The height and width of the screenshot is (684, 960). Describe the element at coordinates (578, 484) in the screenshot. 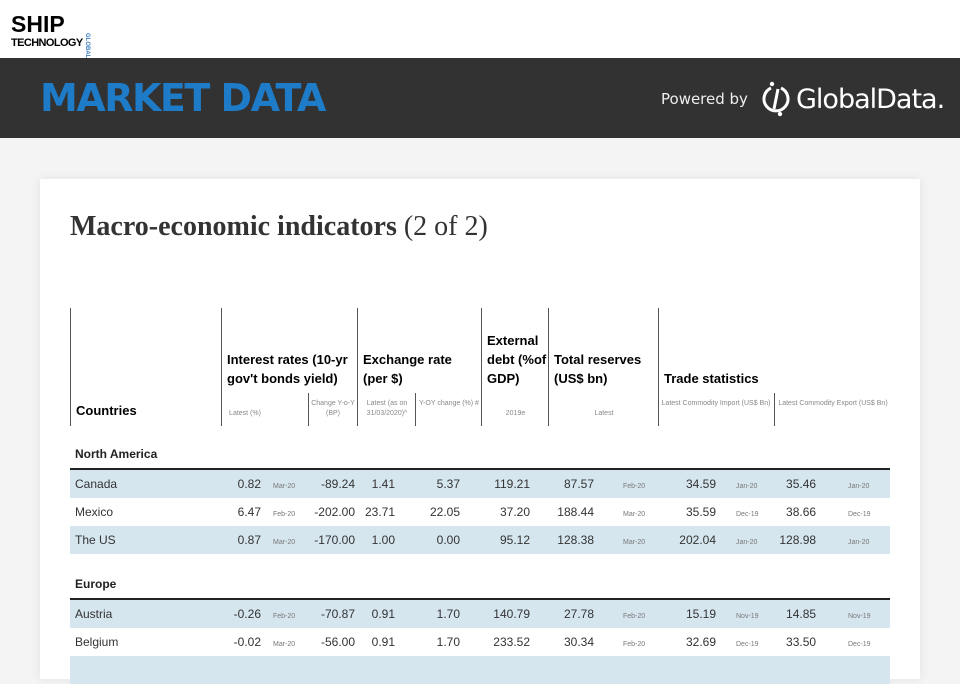

I see `reserves-value: 87.57` at that location.